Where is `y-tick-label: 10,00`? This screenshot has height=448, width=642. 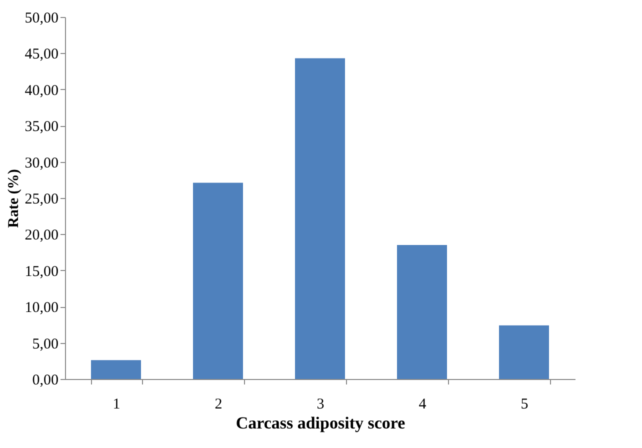 y-tick-label: 10,00 is located at coordinates (41, 308).